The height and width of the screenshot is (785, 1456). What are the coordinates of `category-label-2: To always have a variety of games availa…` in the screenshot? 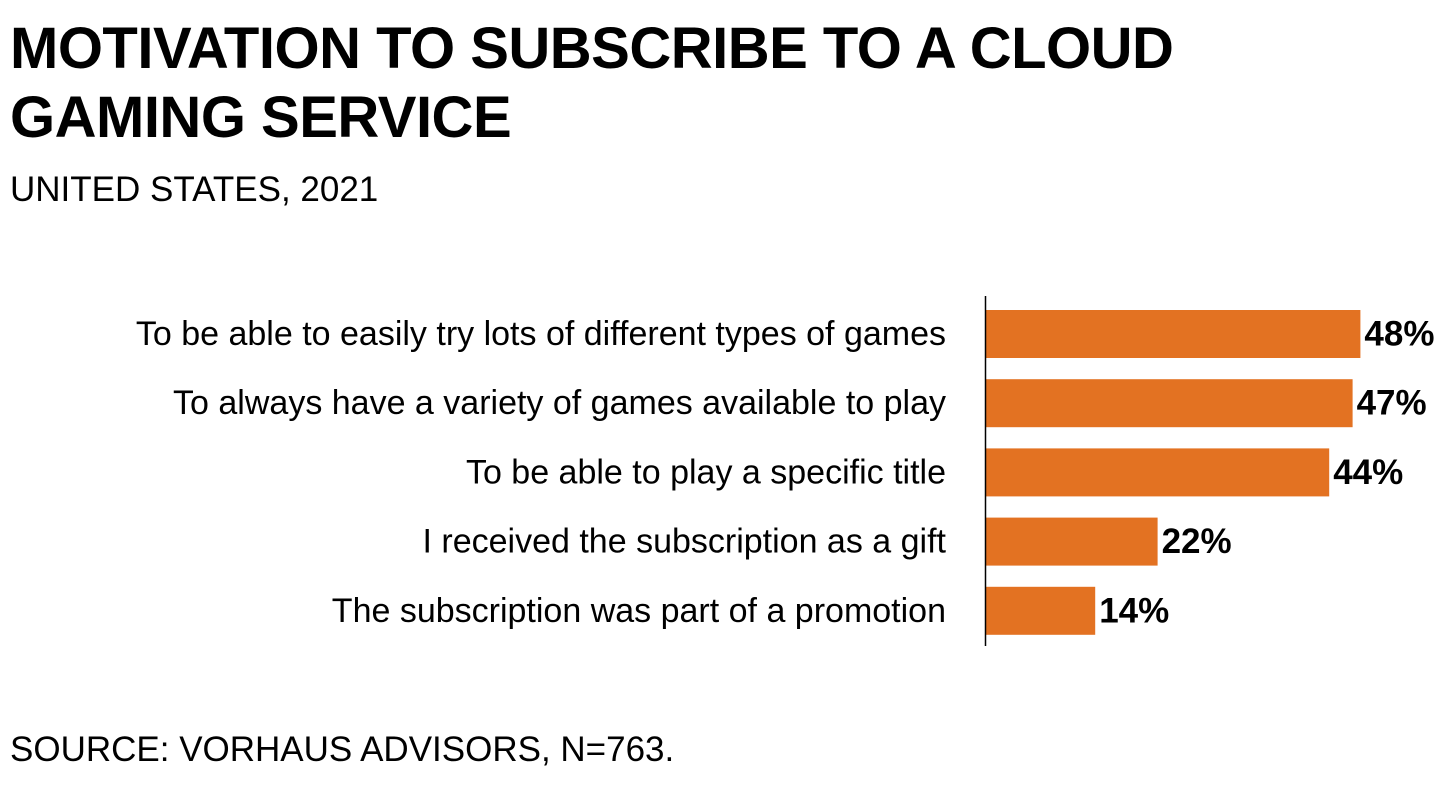 It's located at (559, 403).